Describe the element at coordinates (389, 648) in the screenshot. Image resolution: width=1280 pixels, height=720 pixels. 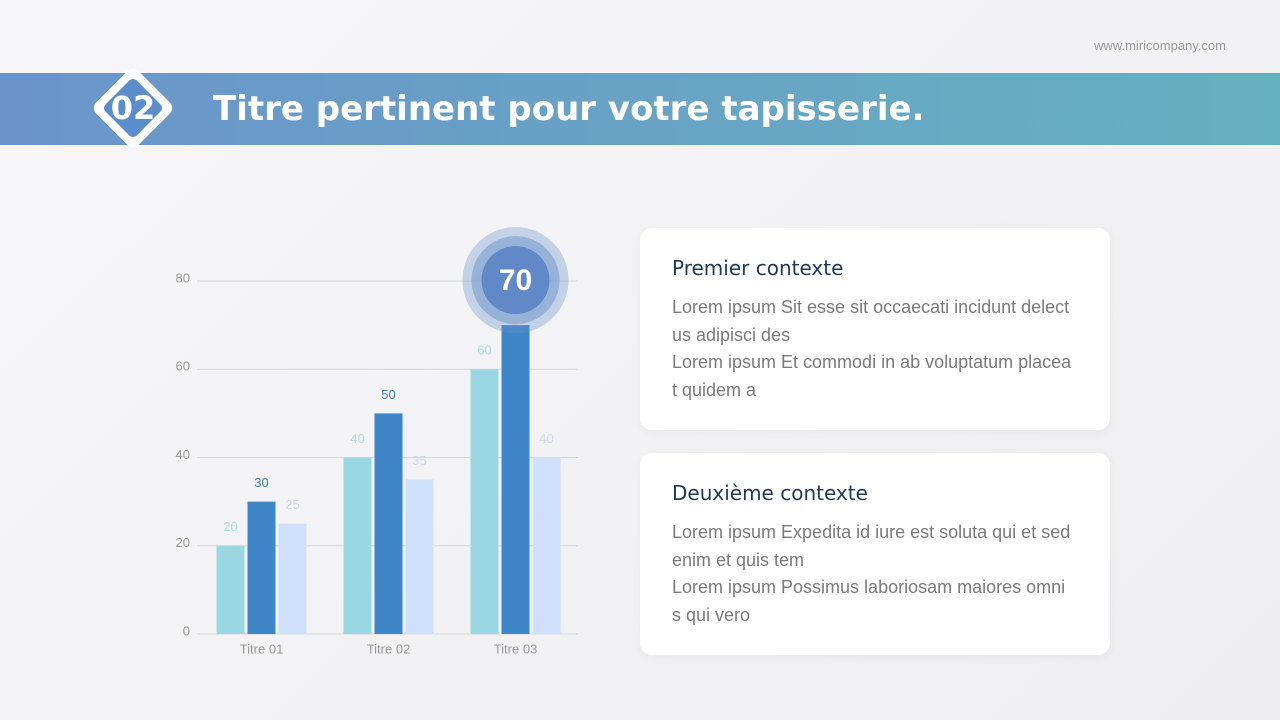
I see `x-tick-label: Titre 02` at that location.